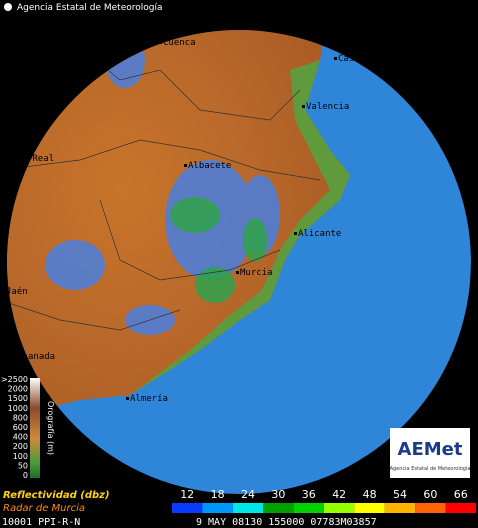 This screenshot has width=478, height=528. What do you see at coordinates (14, 379) in the screenshot?
I see `orography-tick: >2500` at bounding box center [14, 379].